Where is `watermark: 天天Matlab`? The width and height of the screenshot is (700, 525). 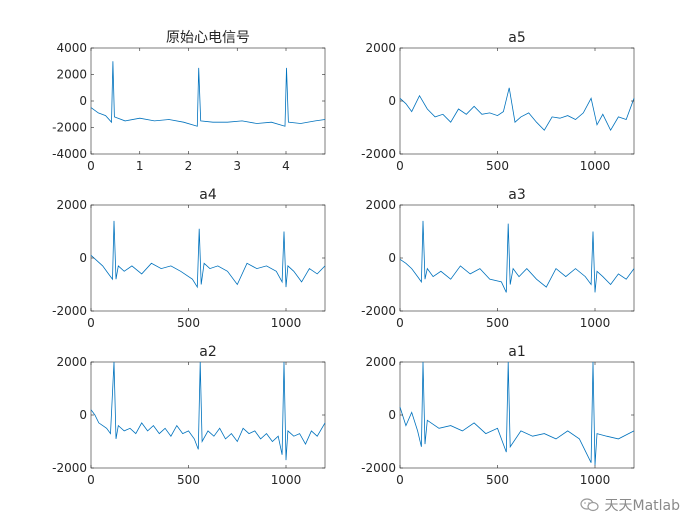
watermark: 天天Matlab is located at coordinates (630, 505).